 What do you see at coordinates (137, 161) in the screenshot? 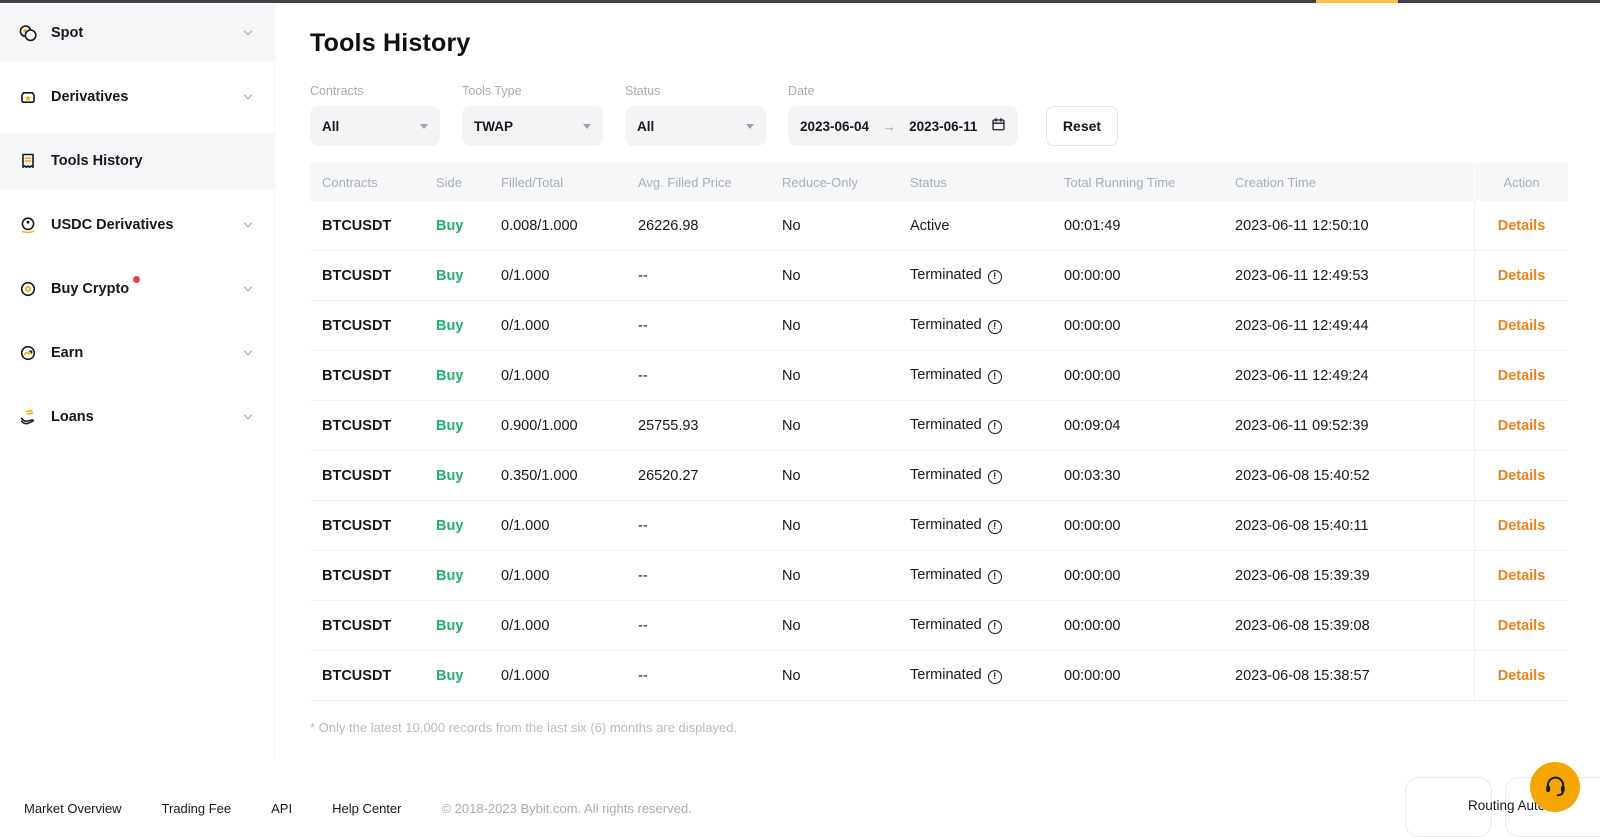
I see `sidebar-item-tools-history: Tools History` at bounding box center [137, 161].